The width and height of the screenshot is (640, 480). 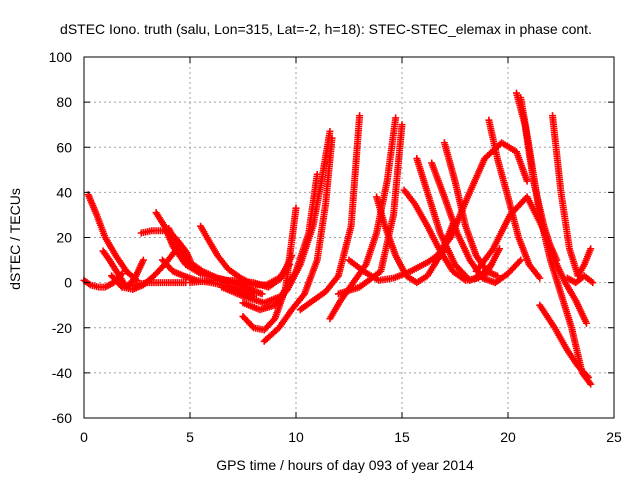 What do you see at coordinates (190, 437) in the screenshot?
I see `x-tick-label: 5` at bounding box center [190, 437].